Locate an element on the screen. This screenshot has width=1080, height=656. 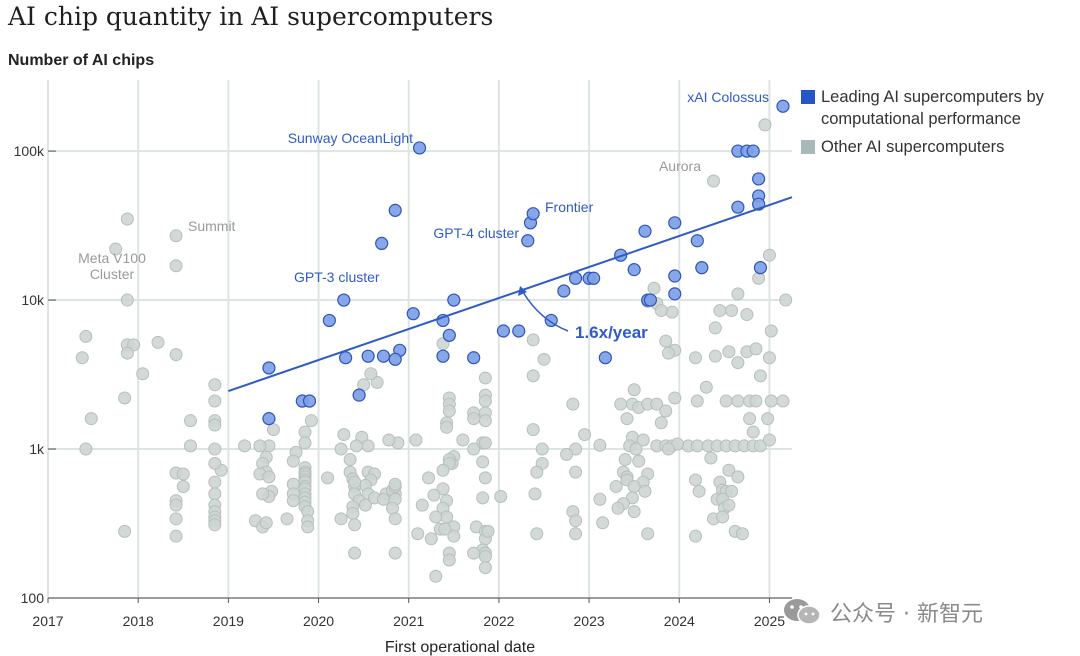
x-tick-label: 2018 is located at coordinates (138, 621).